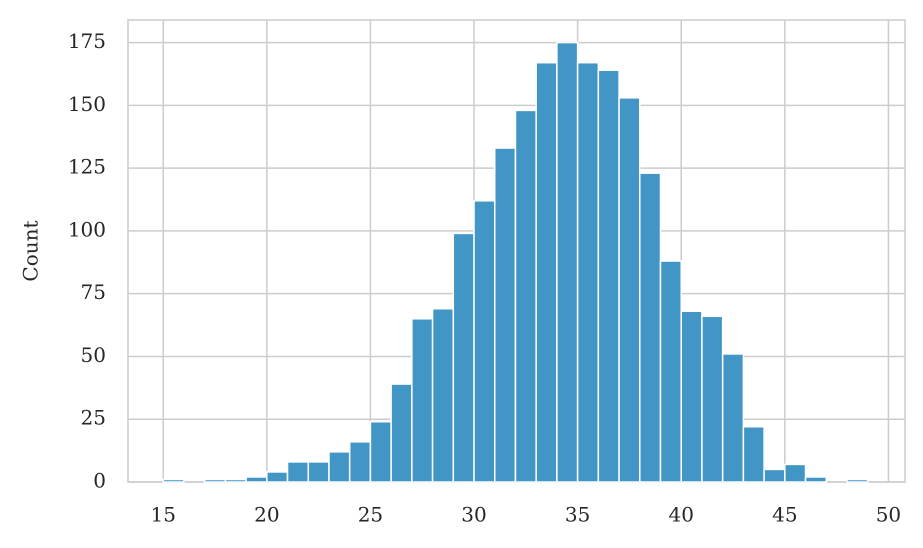 The height and width of the screenshot is (548, 923). Describe the element at coordinates (87, 229) in the screenshot. I see `y-tick-label: 100` at that location.